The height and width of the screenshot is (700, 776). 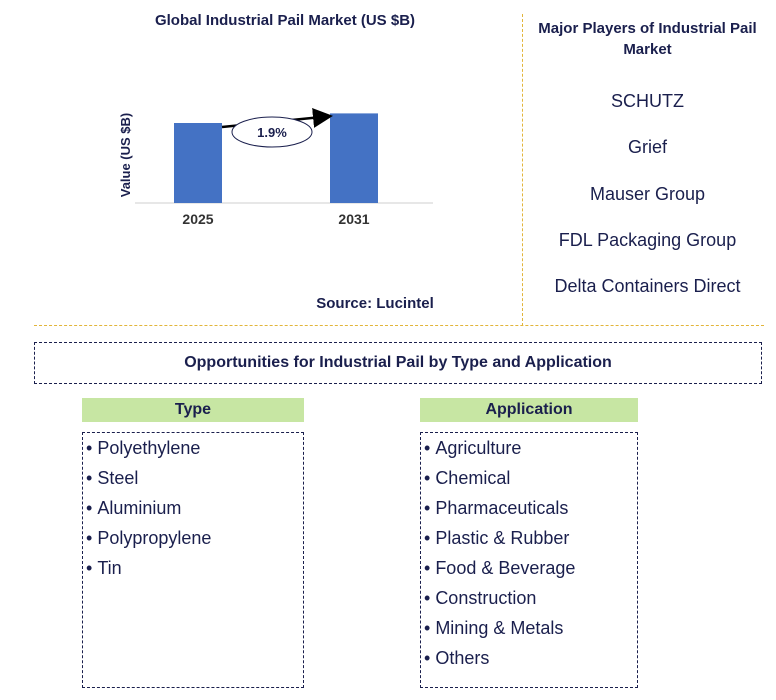 What do you see at coordinates (285, 20) in the screenshot?
I see `chart-title: Global Industrial Pail Market (US $B)` at bounding box center [285, 20].